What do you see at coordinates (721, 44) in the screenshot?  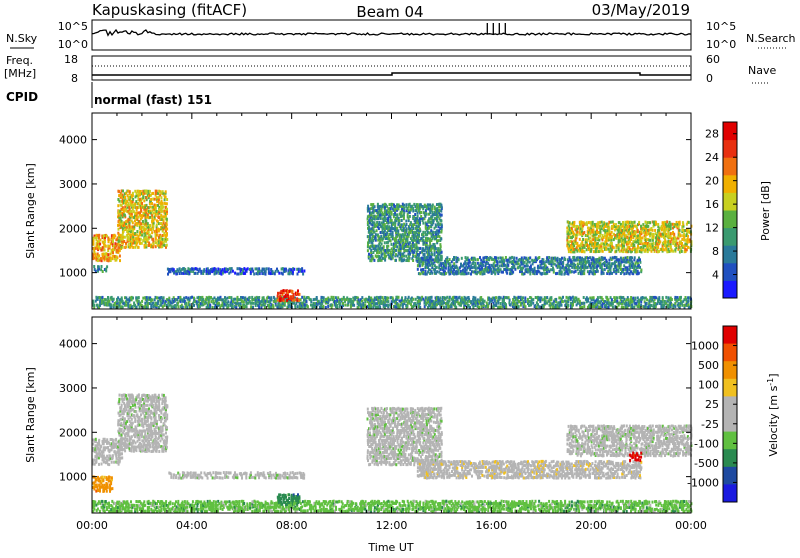 I see `nsky-right-tick-bottom: 10^0` at bounding box center [721, 44].